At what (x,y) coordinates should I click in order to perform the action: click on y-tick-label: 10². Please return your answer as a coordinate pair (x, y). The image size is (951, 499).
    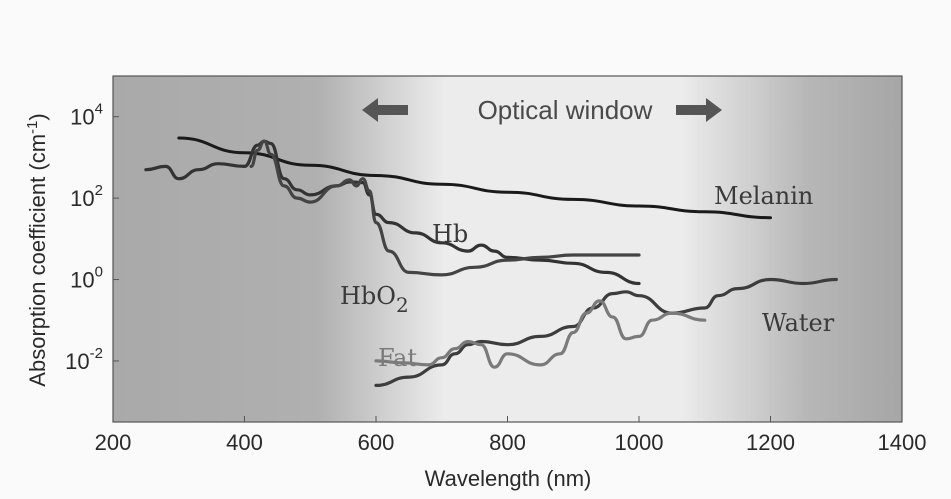
    Looking at the image, I should click on (86, 196).